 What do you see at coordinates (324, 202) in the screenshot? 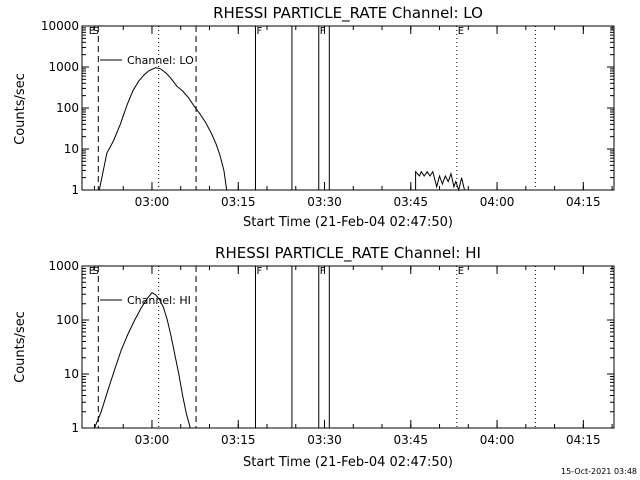
I see `lo-x-tick-label: 03:30` at bounding box center [324, 202].